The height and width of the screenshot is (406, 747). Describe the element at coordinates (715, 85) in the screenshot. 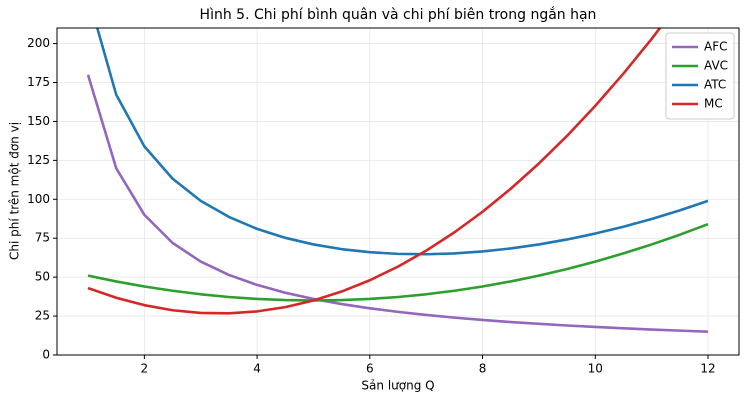

I see `legend-label: ATC` at that location.